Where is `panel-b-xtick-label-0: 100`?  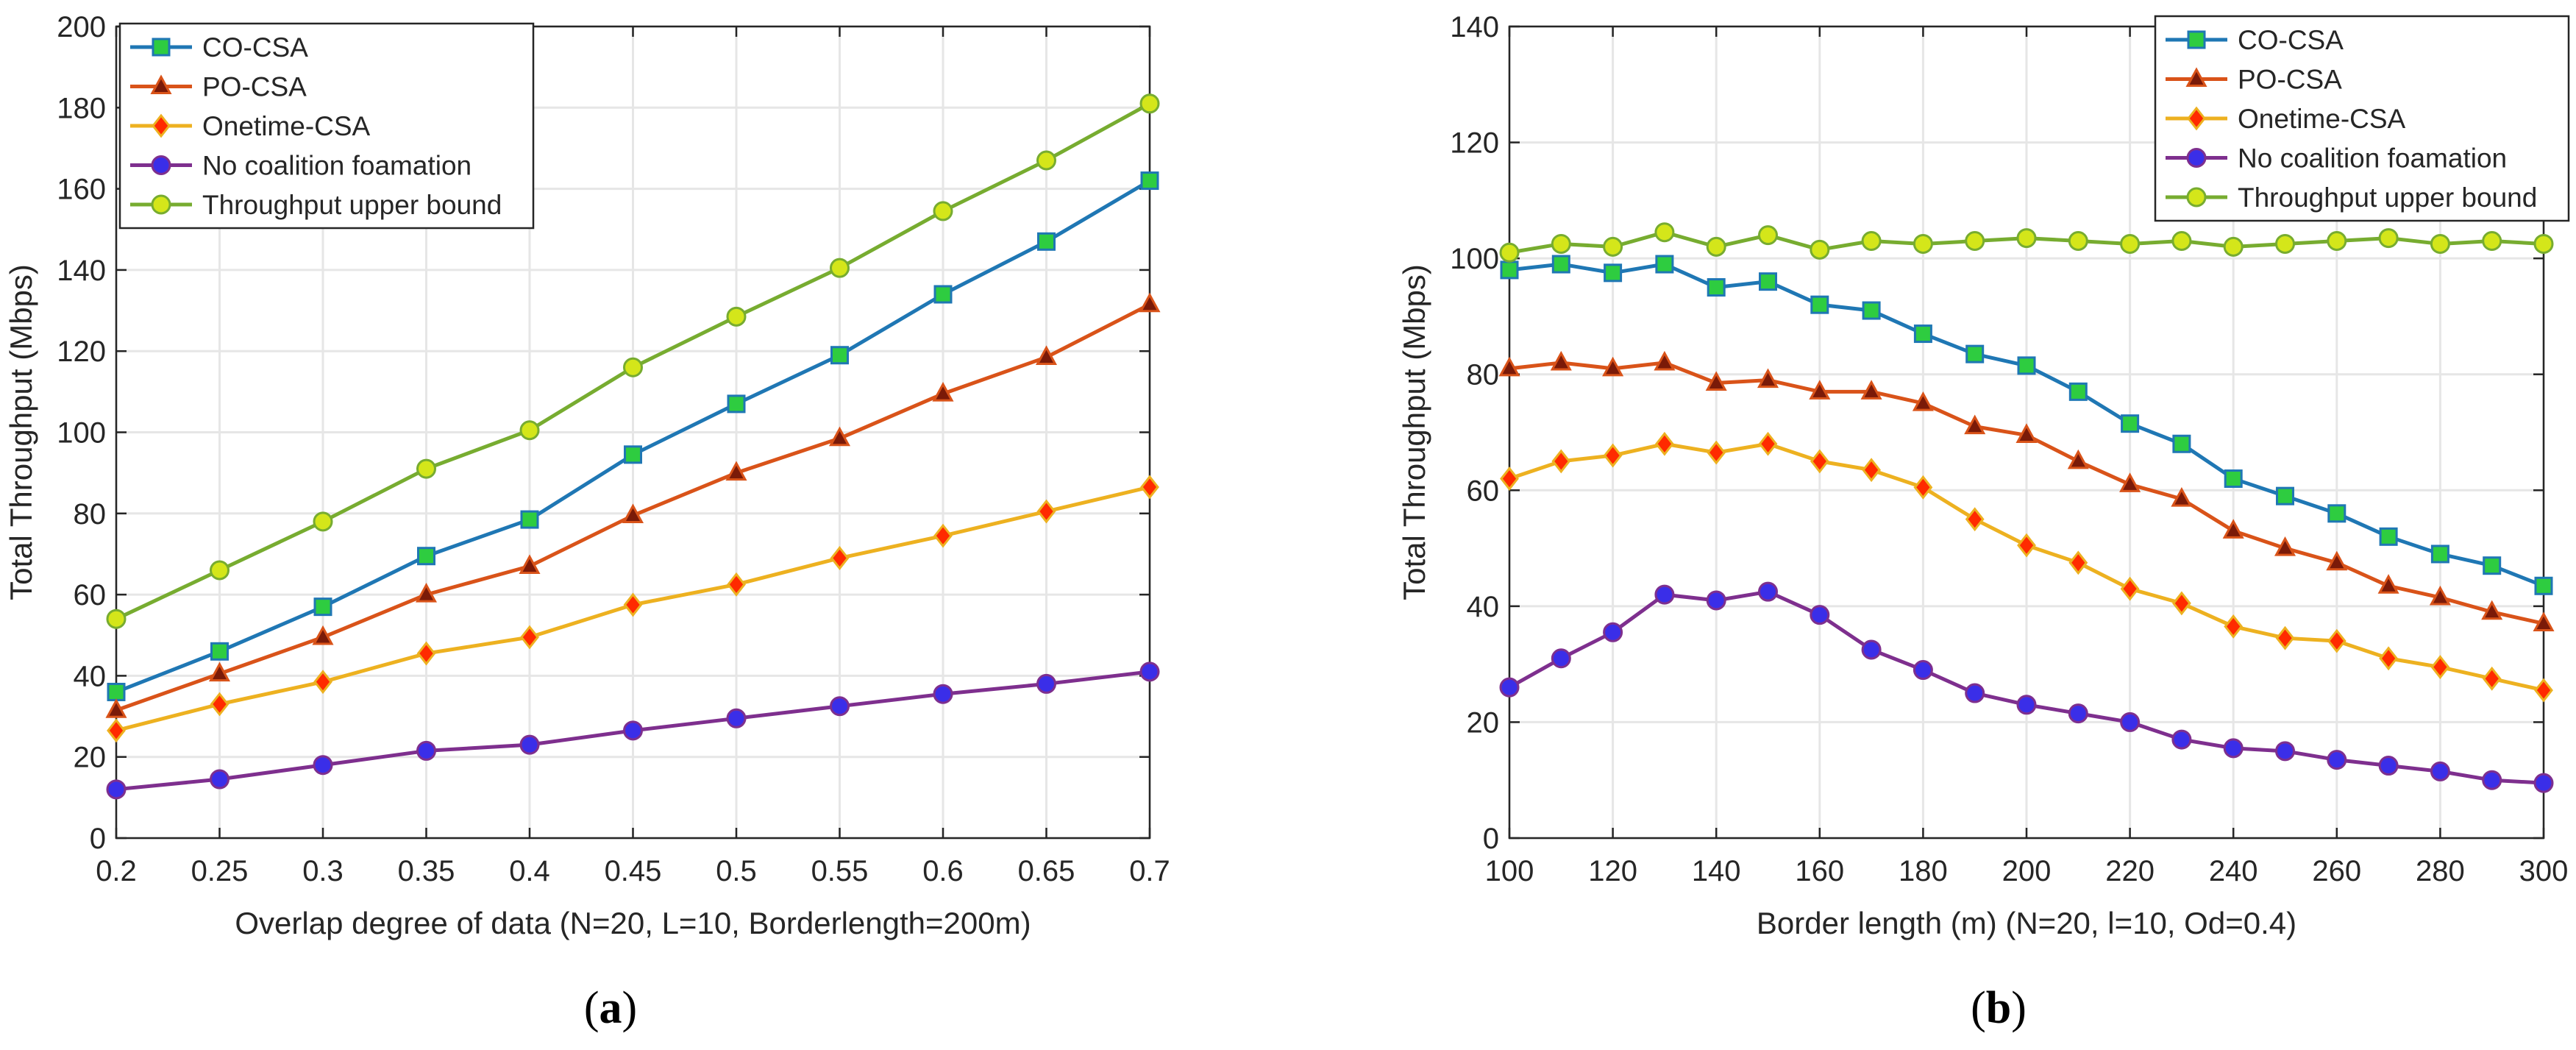
panel-b-xtick-label-0: 100 is located at coordinates (1509, 871).